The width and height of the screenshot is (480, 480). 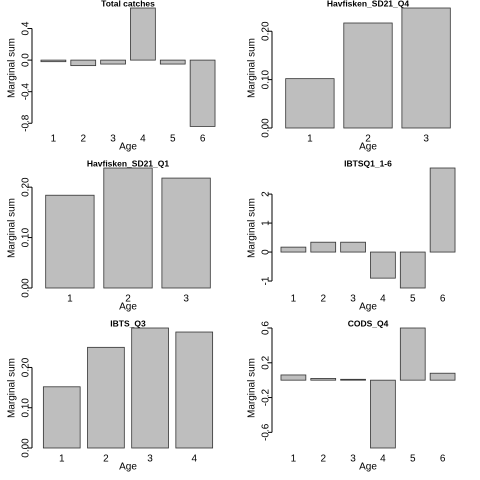 What do you see at coordinates (128, 4) in the screenshot?
I see `panel-title: Total catches` at bounding box center [128, 4].